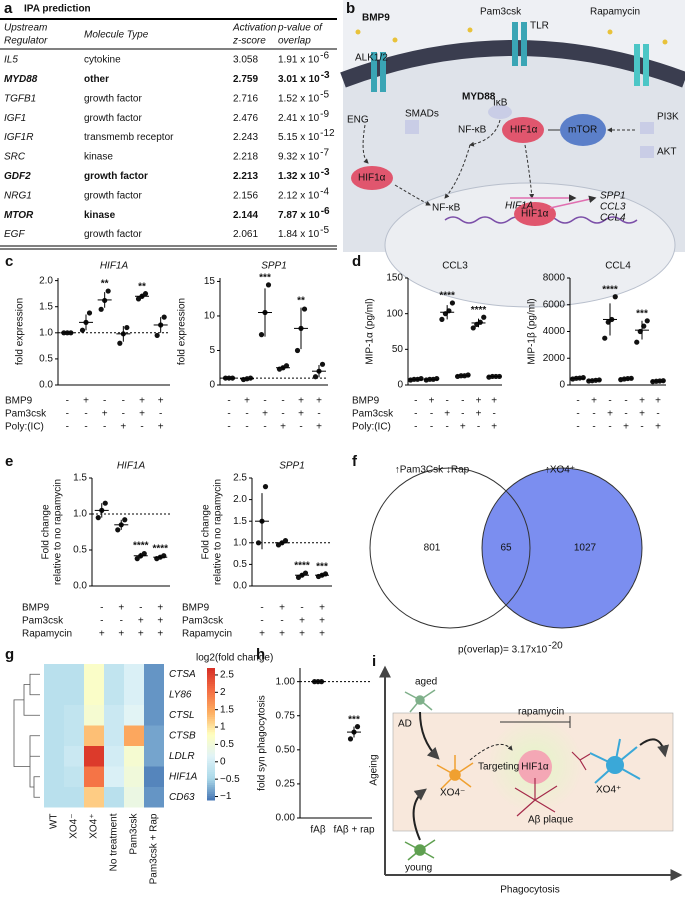 The image size is (685, 909). I want to click on diagram-label: Targeting, so click(498, 767).